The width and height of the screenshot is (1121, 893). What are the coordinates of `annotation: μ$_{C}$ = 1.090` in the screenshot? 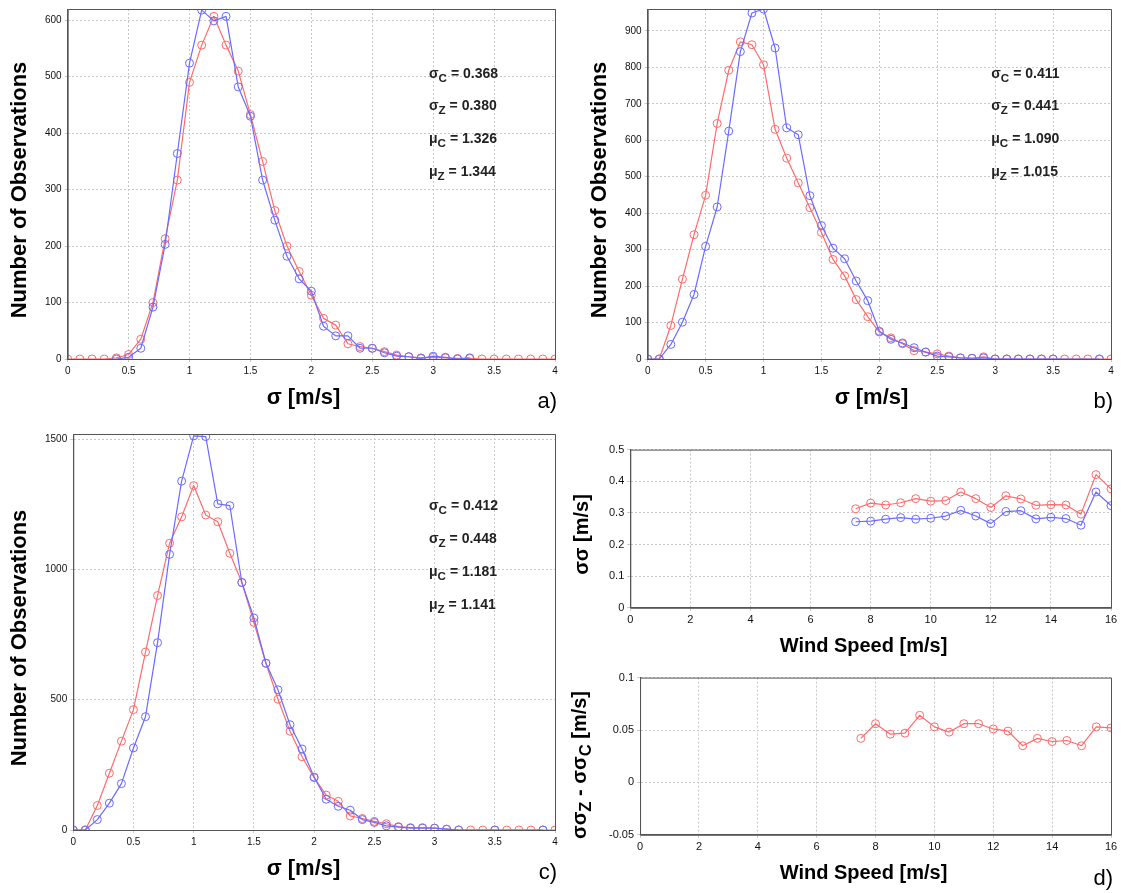 It's located at (1025, 139).